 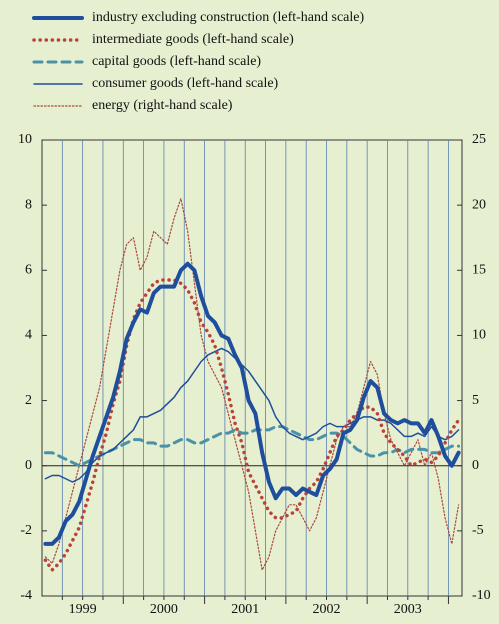 I want to click on y-tick-label: 2, so click(x=28, y=400).